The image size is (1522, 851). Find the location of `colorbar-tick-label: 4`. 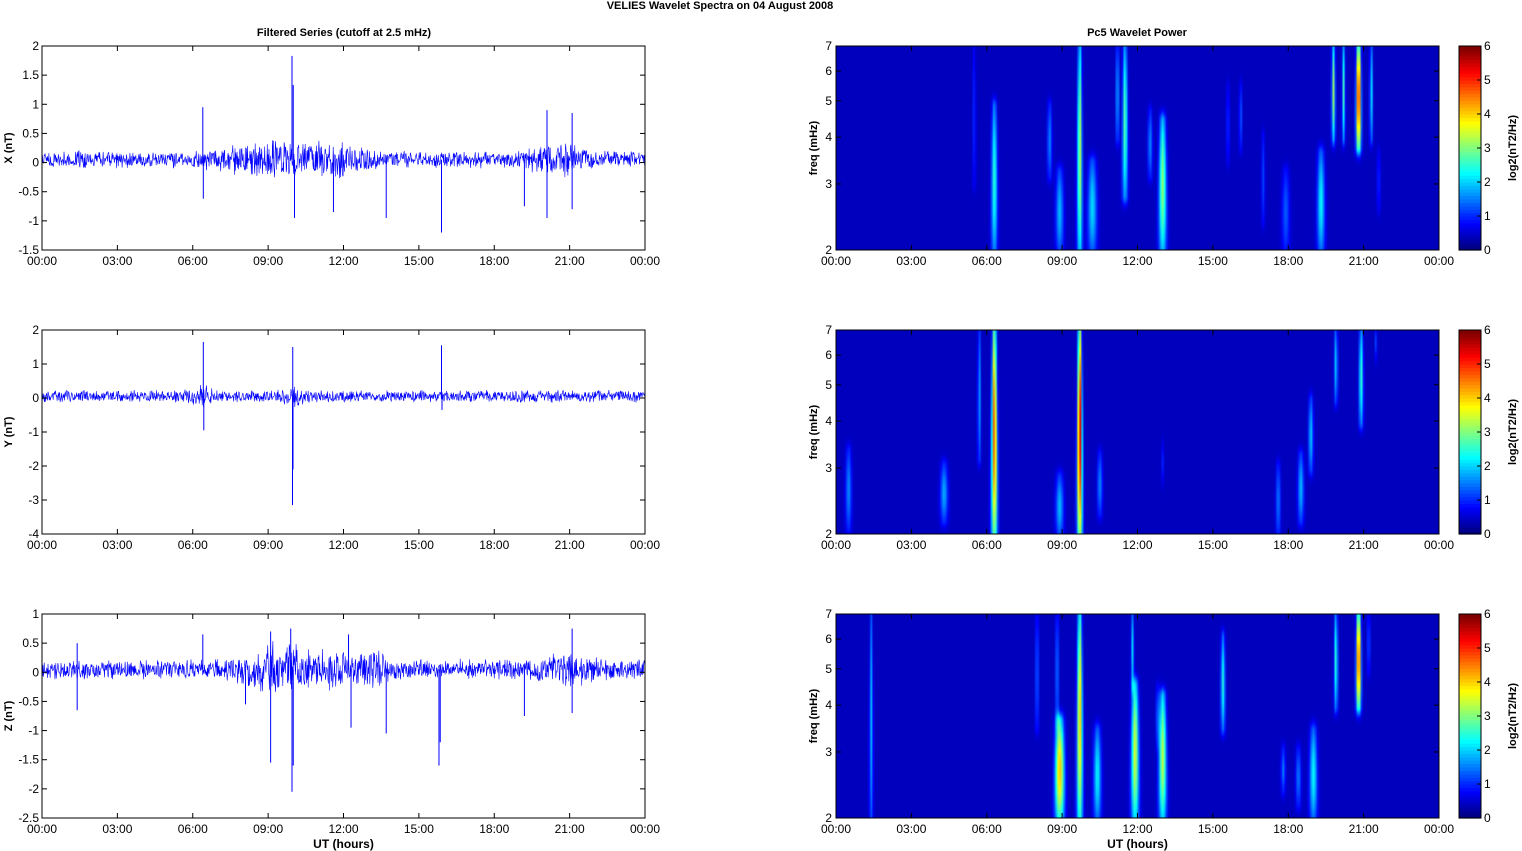

colorbar-tick-label: 4 is located at coordinates (1487, 398).